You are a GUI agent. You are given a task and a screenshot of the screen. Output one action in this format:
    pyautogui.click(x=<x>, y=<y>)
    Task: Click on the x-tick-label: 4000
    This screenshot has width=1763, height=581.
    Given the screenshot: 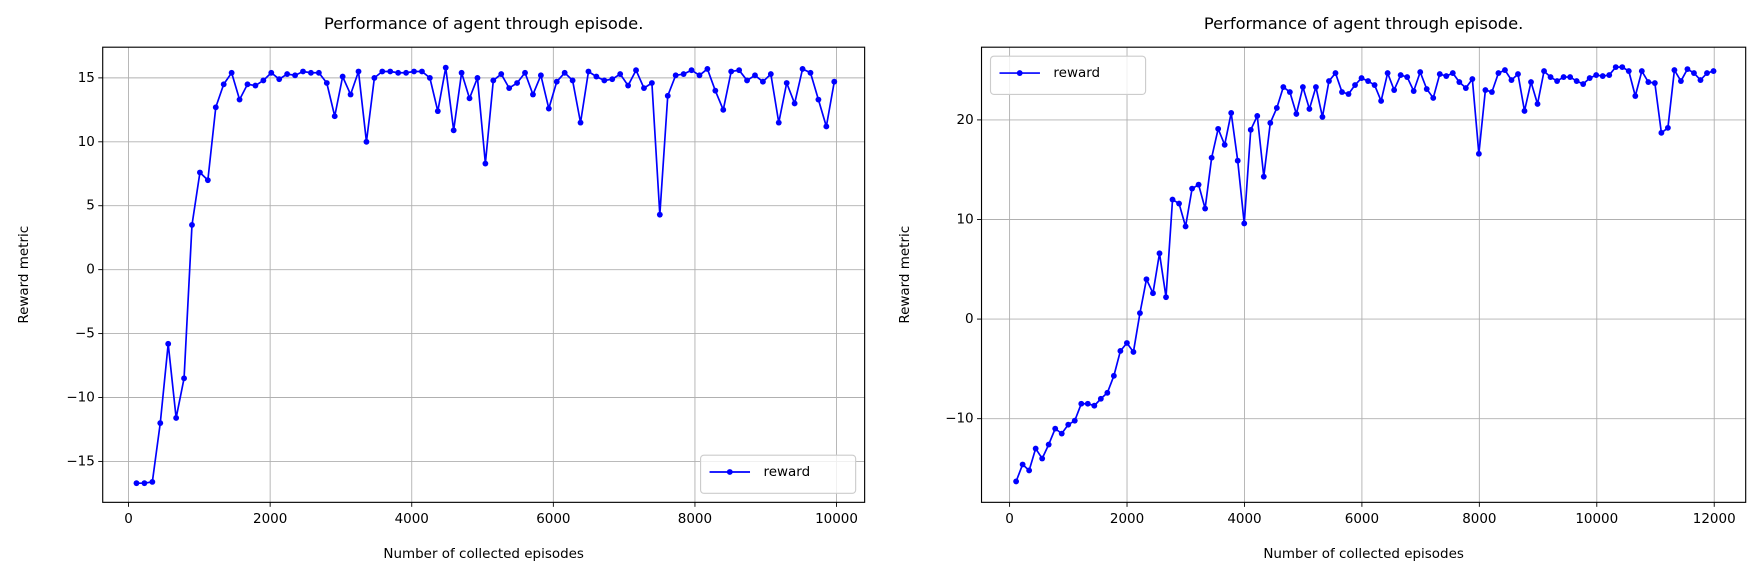 What is the action you would take?
    pyautogui.click(x=412, y=519)
    